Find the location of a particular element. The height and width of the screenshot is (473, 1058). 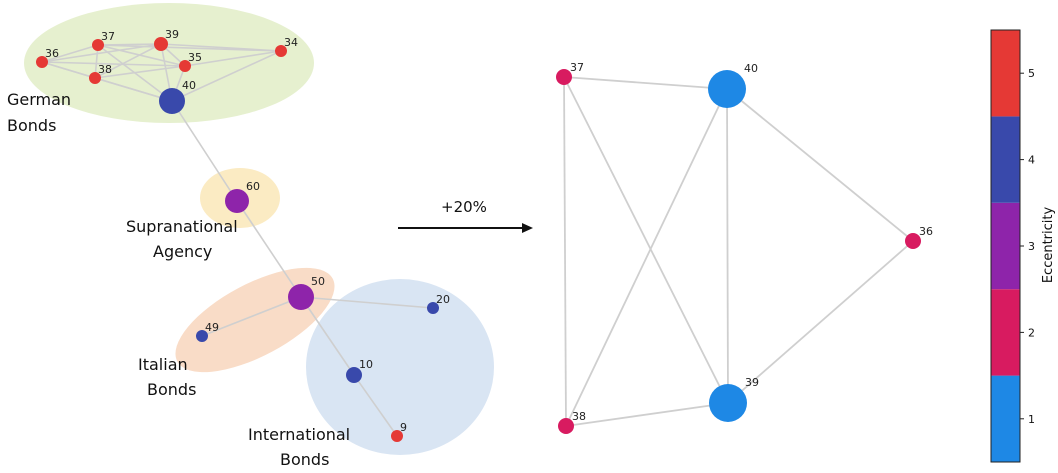

german-cluster-region is located at coordinates (169, 63).